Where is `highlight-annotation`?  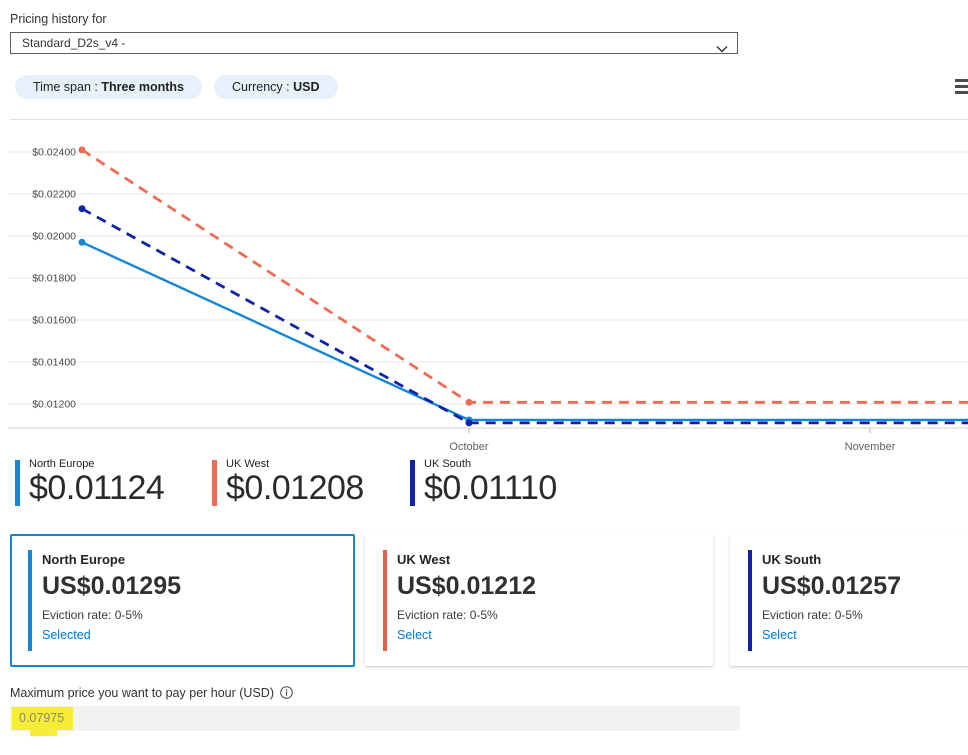 highlight-annotation is located at coordinates (43, 732).